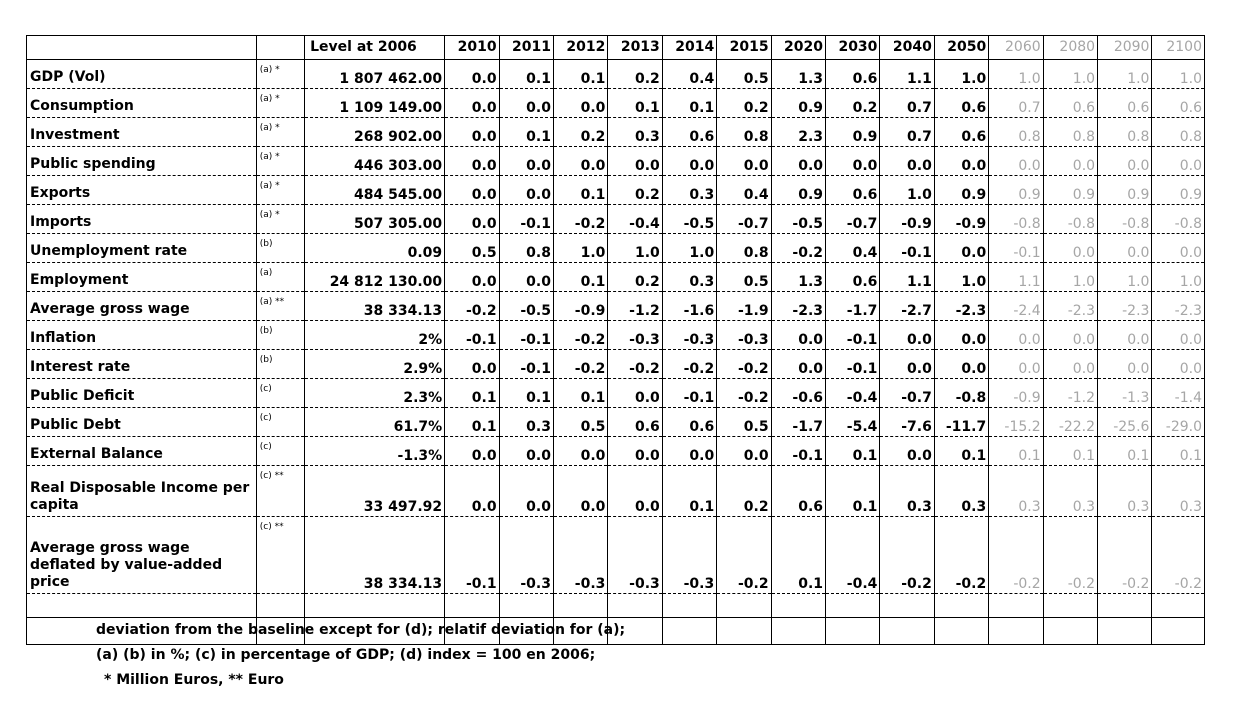 Image resolution: width=1237 pixels, height=702 pixels. What do you see at coordinates (375, 161) in the screenshot?
I see `level-value: 446 303.00` at bounding box center [375, 161].